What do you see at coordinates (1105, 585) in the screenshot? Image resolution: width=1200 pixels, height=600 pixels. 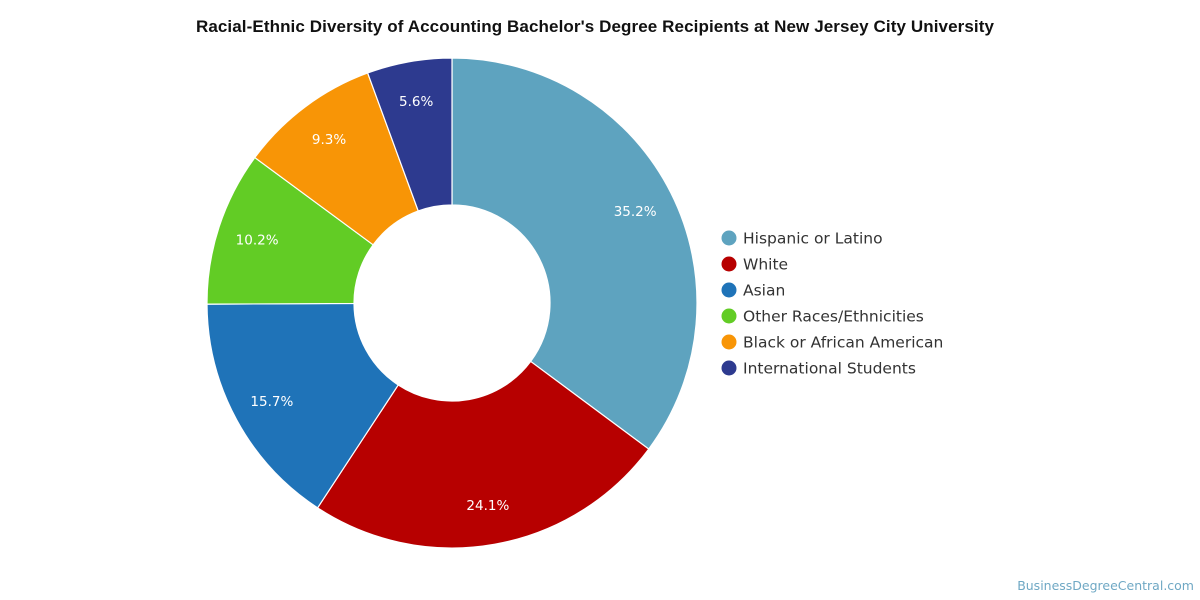 I see `watermark: BusinessDegreeCentral.com` at bounding box center [1105, 585].